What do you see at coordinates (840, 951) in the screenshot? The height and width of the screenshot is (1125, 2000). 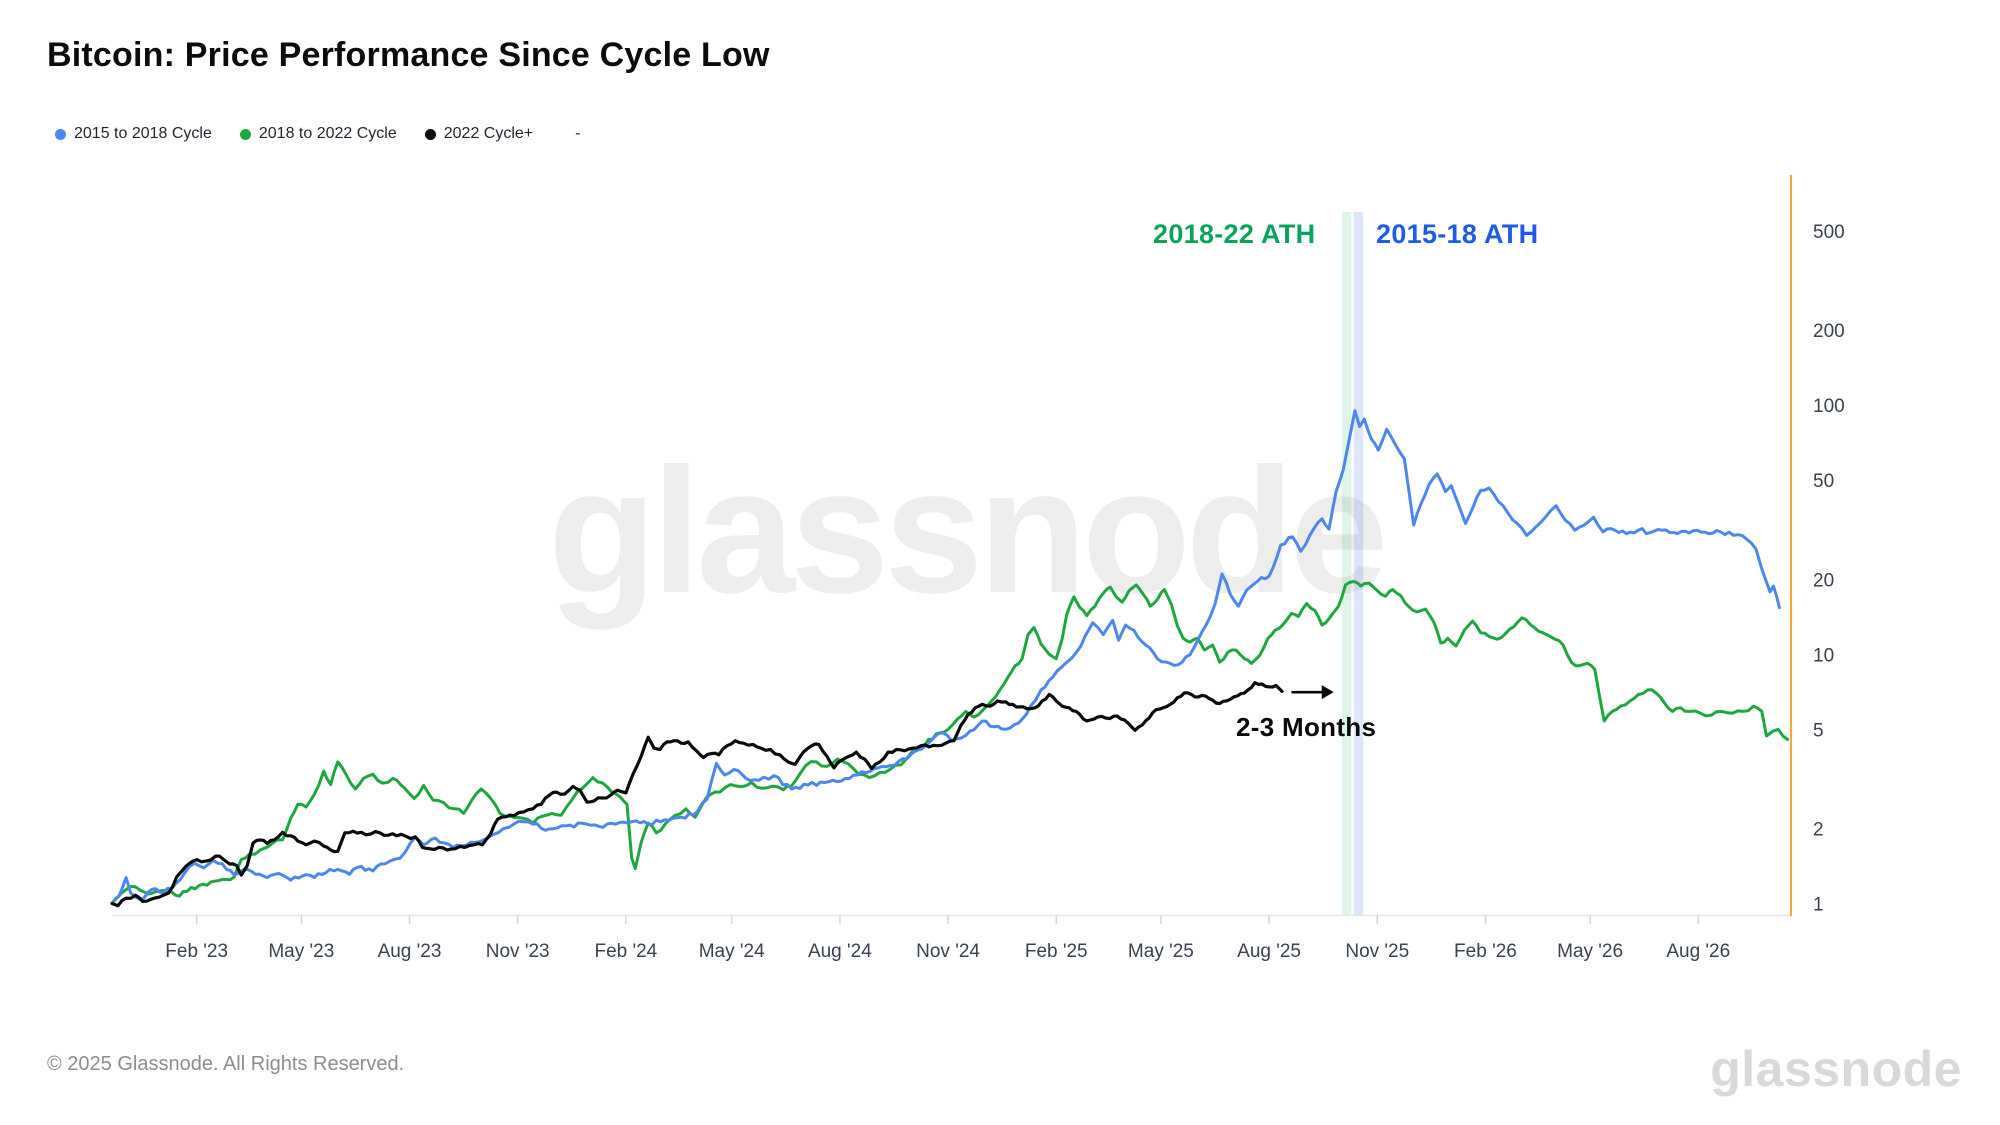 I see `x-tick-label: Aug '24` at bounding box center [840, 951].